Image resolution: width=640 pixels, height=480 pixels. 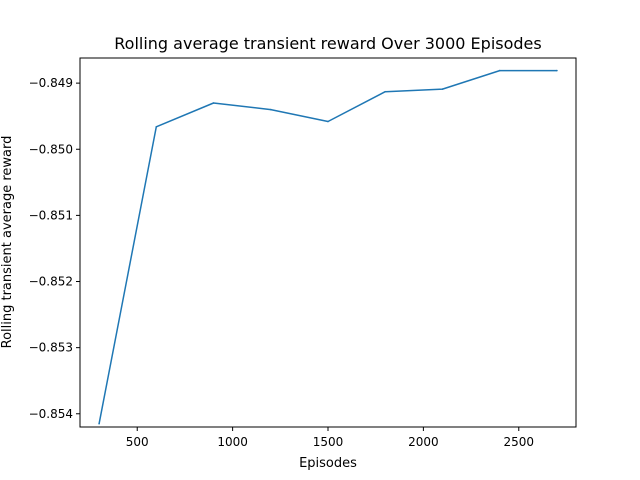 I want to click on x-tick-label: 1500, so click(x=328, y=442).